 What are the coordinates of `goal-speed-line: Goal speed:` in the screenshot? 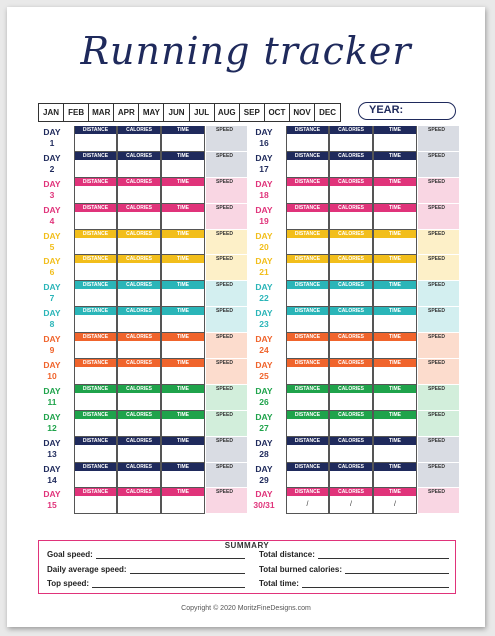 It's located at (146, 554).